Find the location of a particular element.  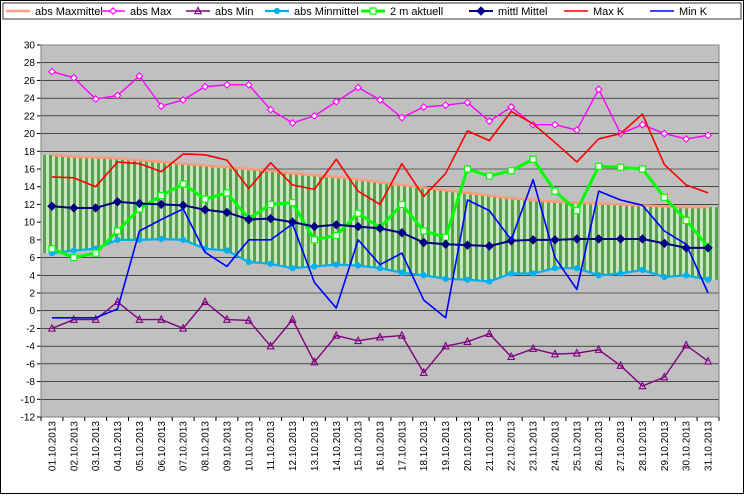

legend-label: abs Max is located at coordinates (151, 12).